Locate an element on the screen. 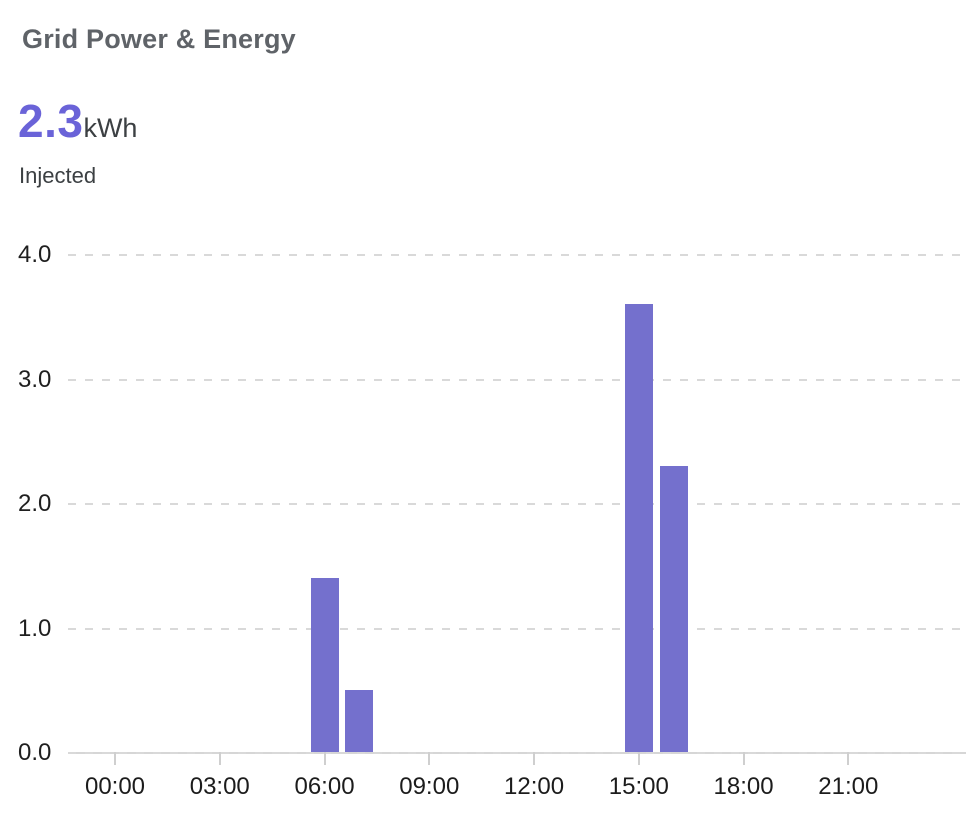  x-axis-label: 09:00 is located at coordinates (429, 786).